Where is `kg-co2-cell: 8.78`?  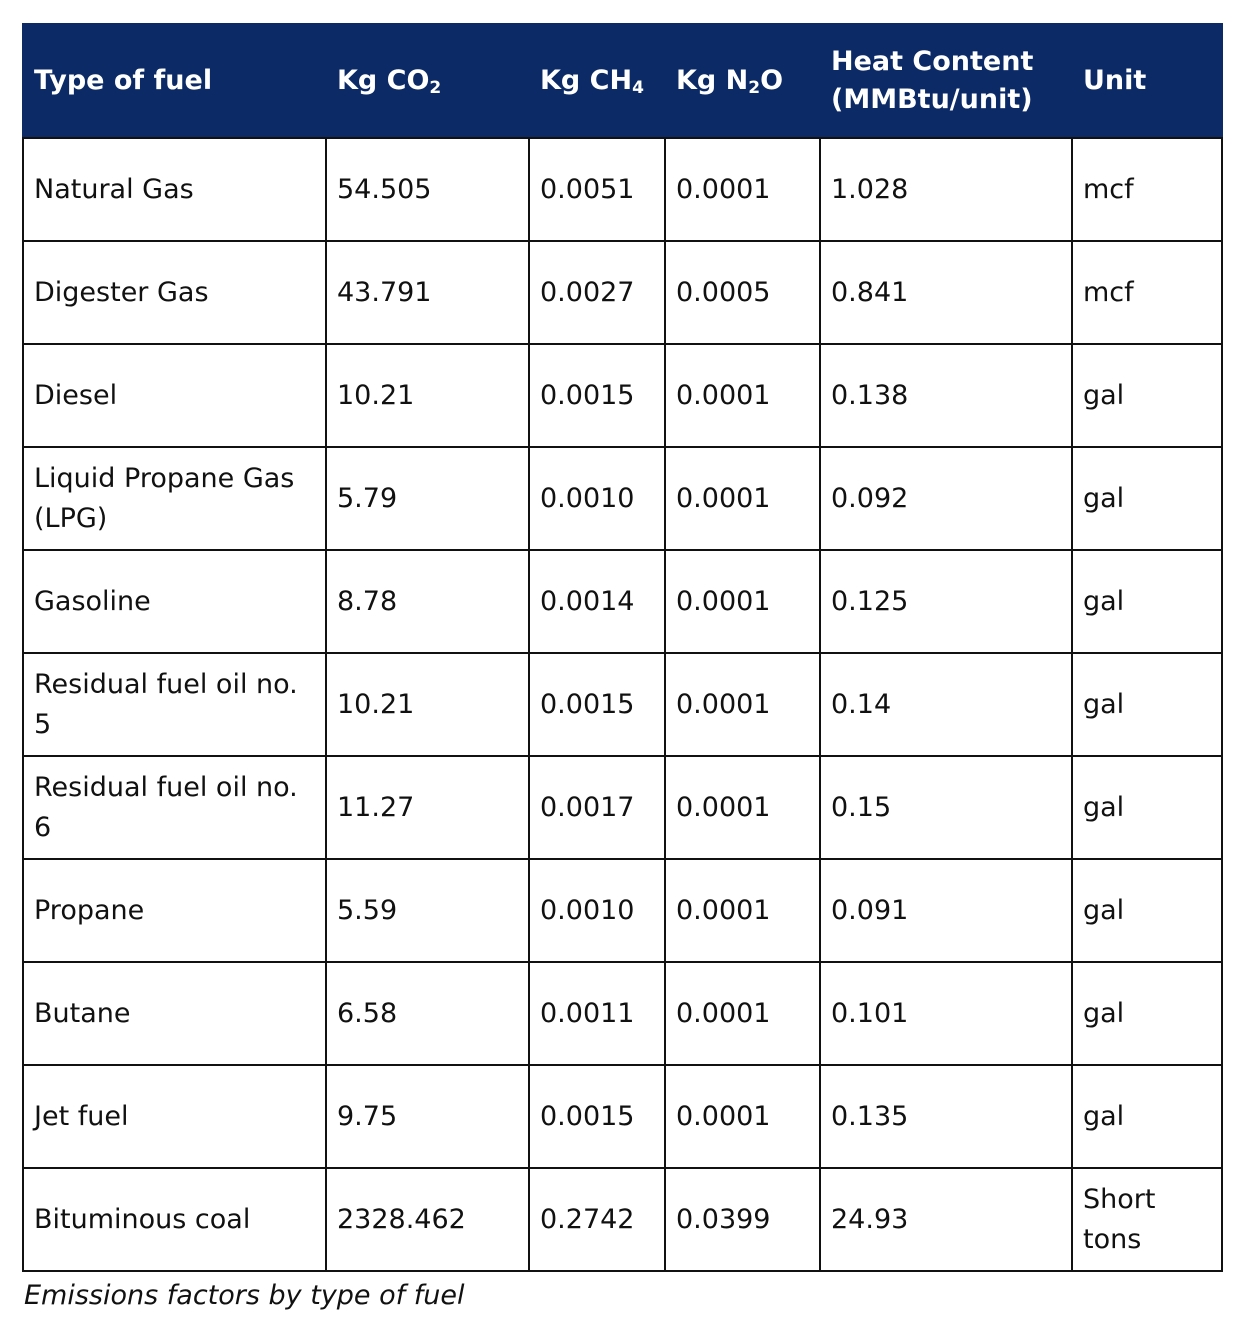 kg-co2-cell: 8.78 is located at coordinates (427, 601).